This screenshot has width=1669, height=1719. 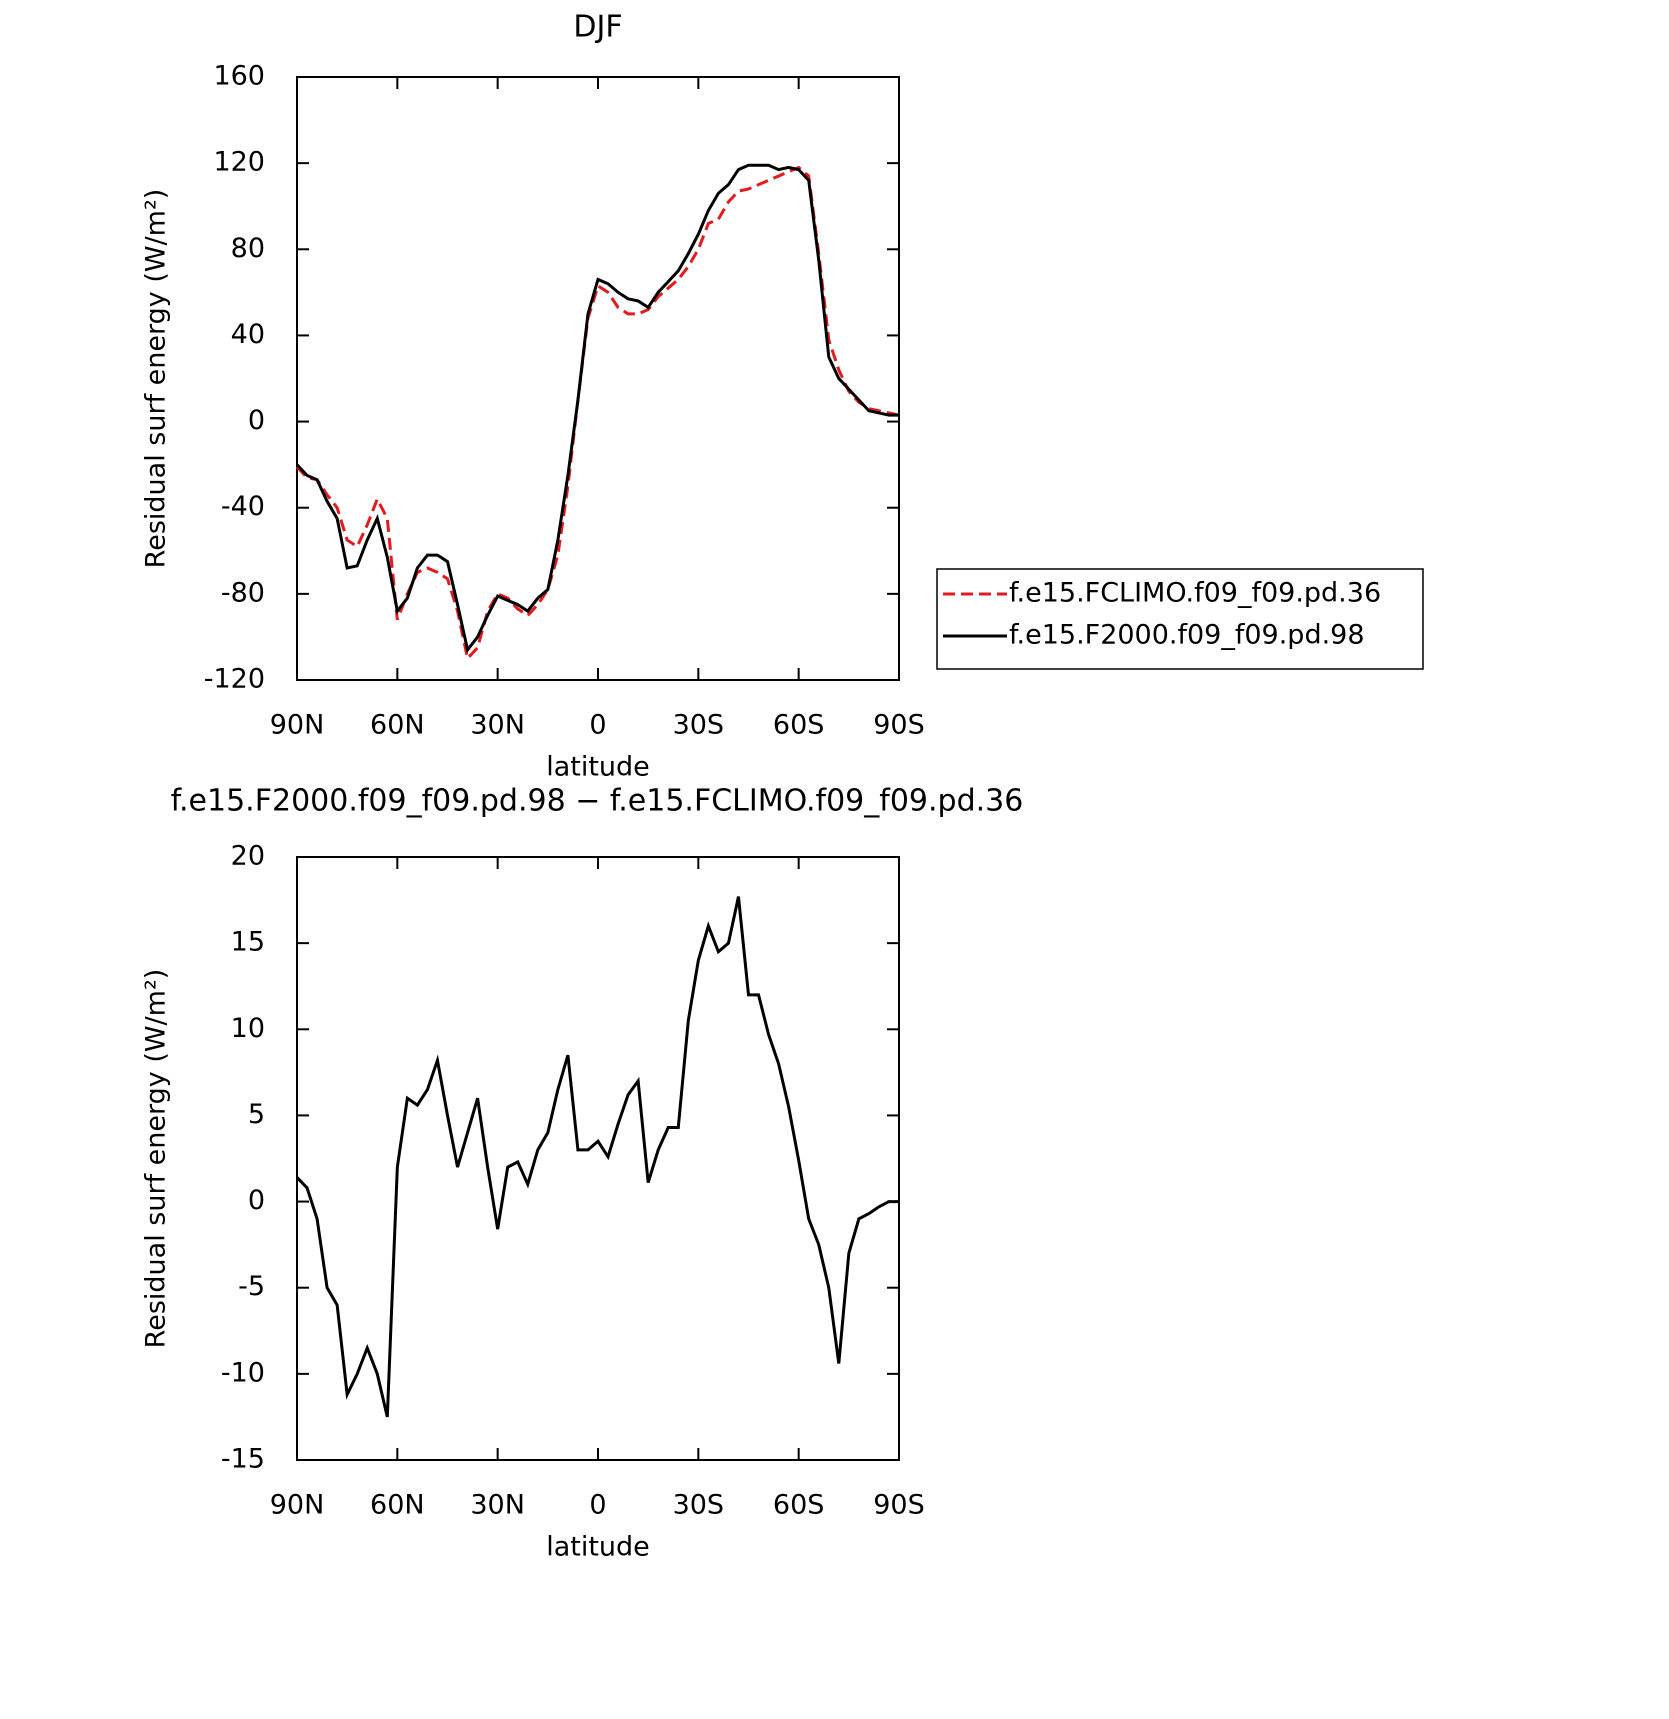 I want to click on y-tick-label: -120, so click(x=234, y=679).